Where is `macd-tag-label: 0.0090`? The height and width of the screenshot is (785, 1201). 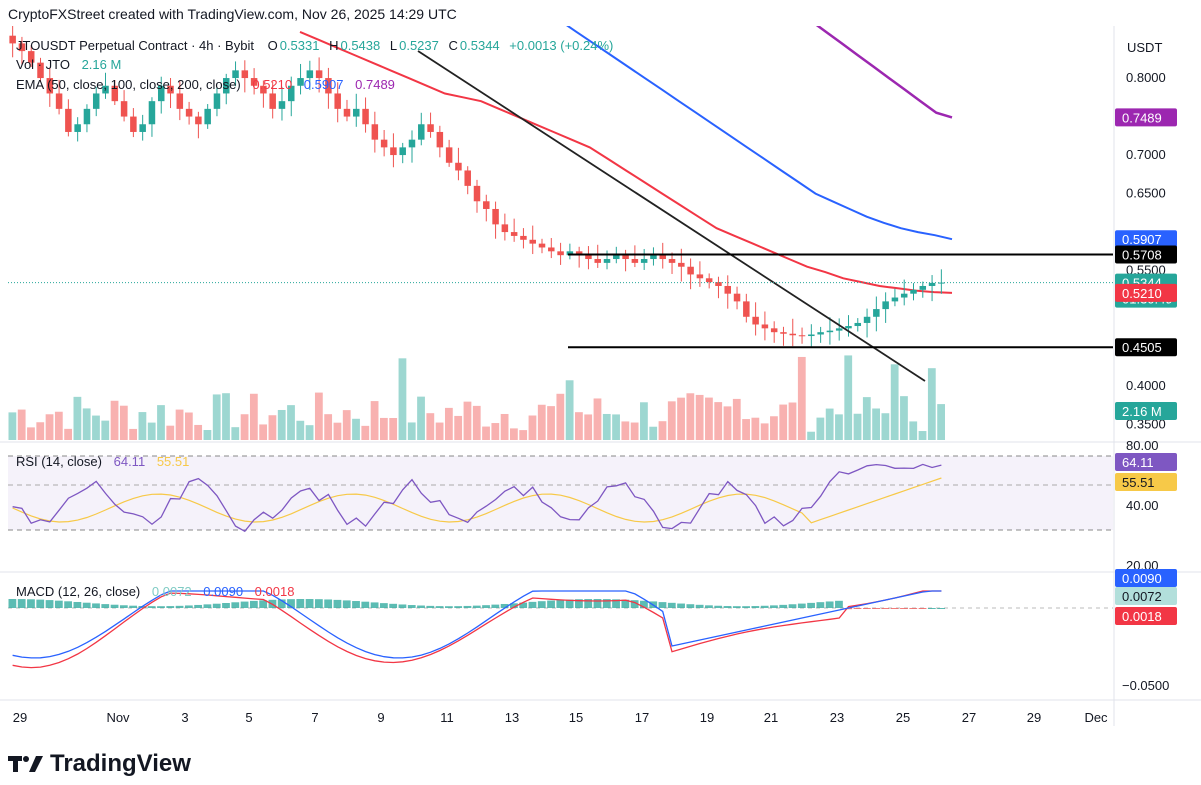
macd-tag-label: 0.0090 is located at coordinates (1142, 578).